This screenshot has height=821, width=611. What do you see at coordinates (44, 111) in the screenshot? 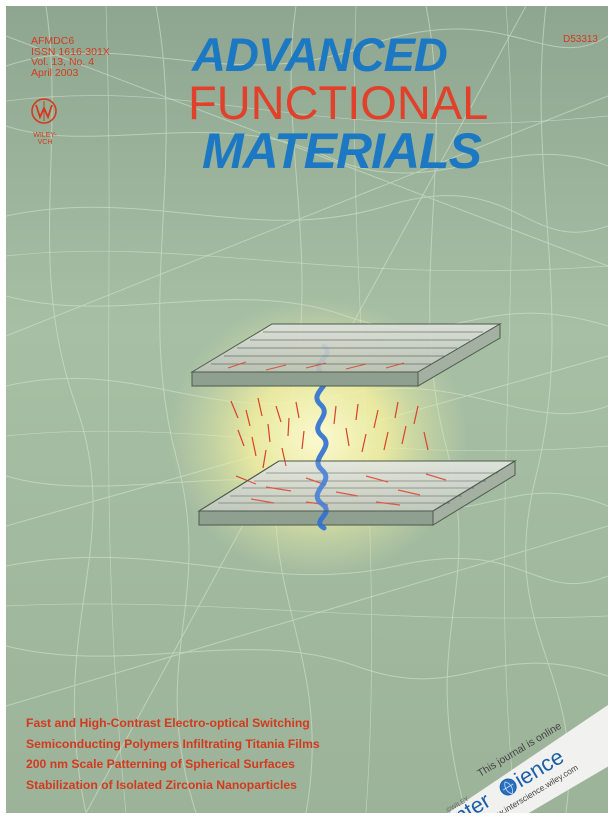
I see `wiley-logo` at bounding box center [44, 111].